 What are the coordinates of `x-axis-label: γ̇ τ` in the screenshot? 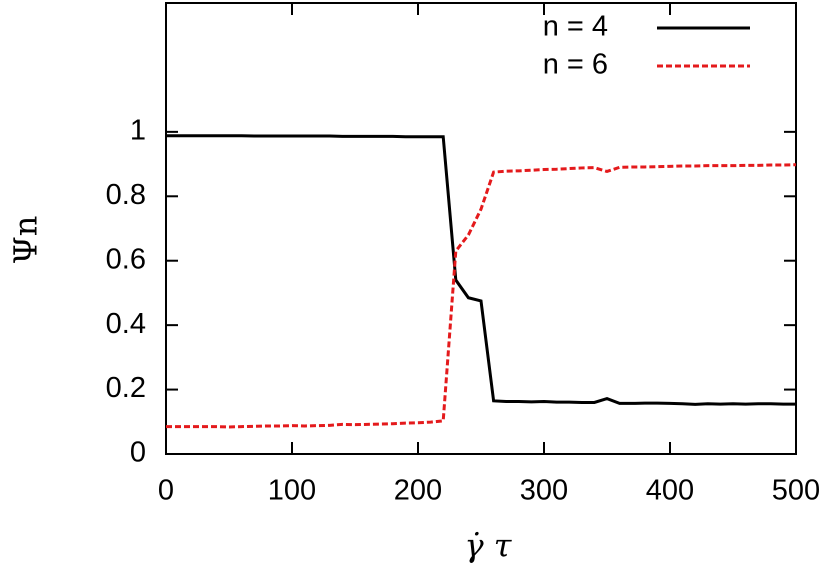 It's located at (489, 546).